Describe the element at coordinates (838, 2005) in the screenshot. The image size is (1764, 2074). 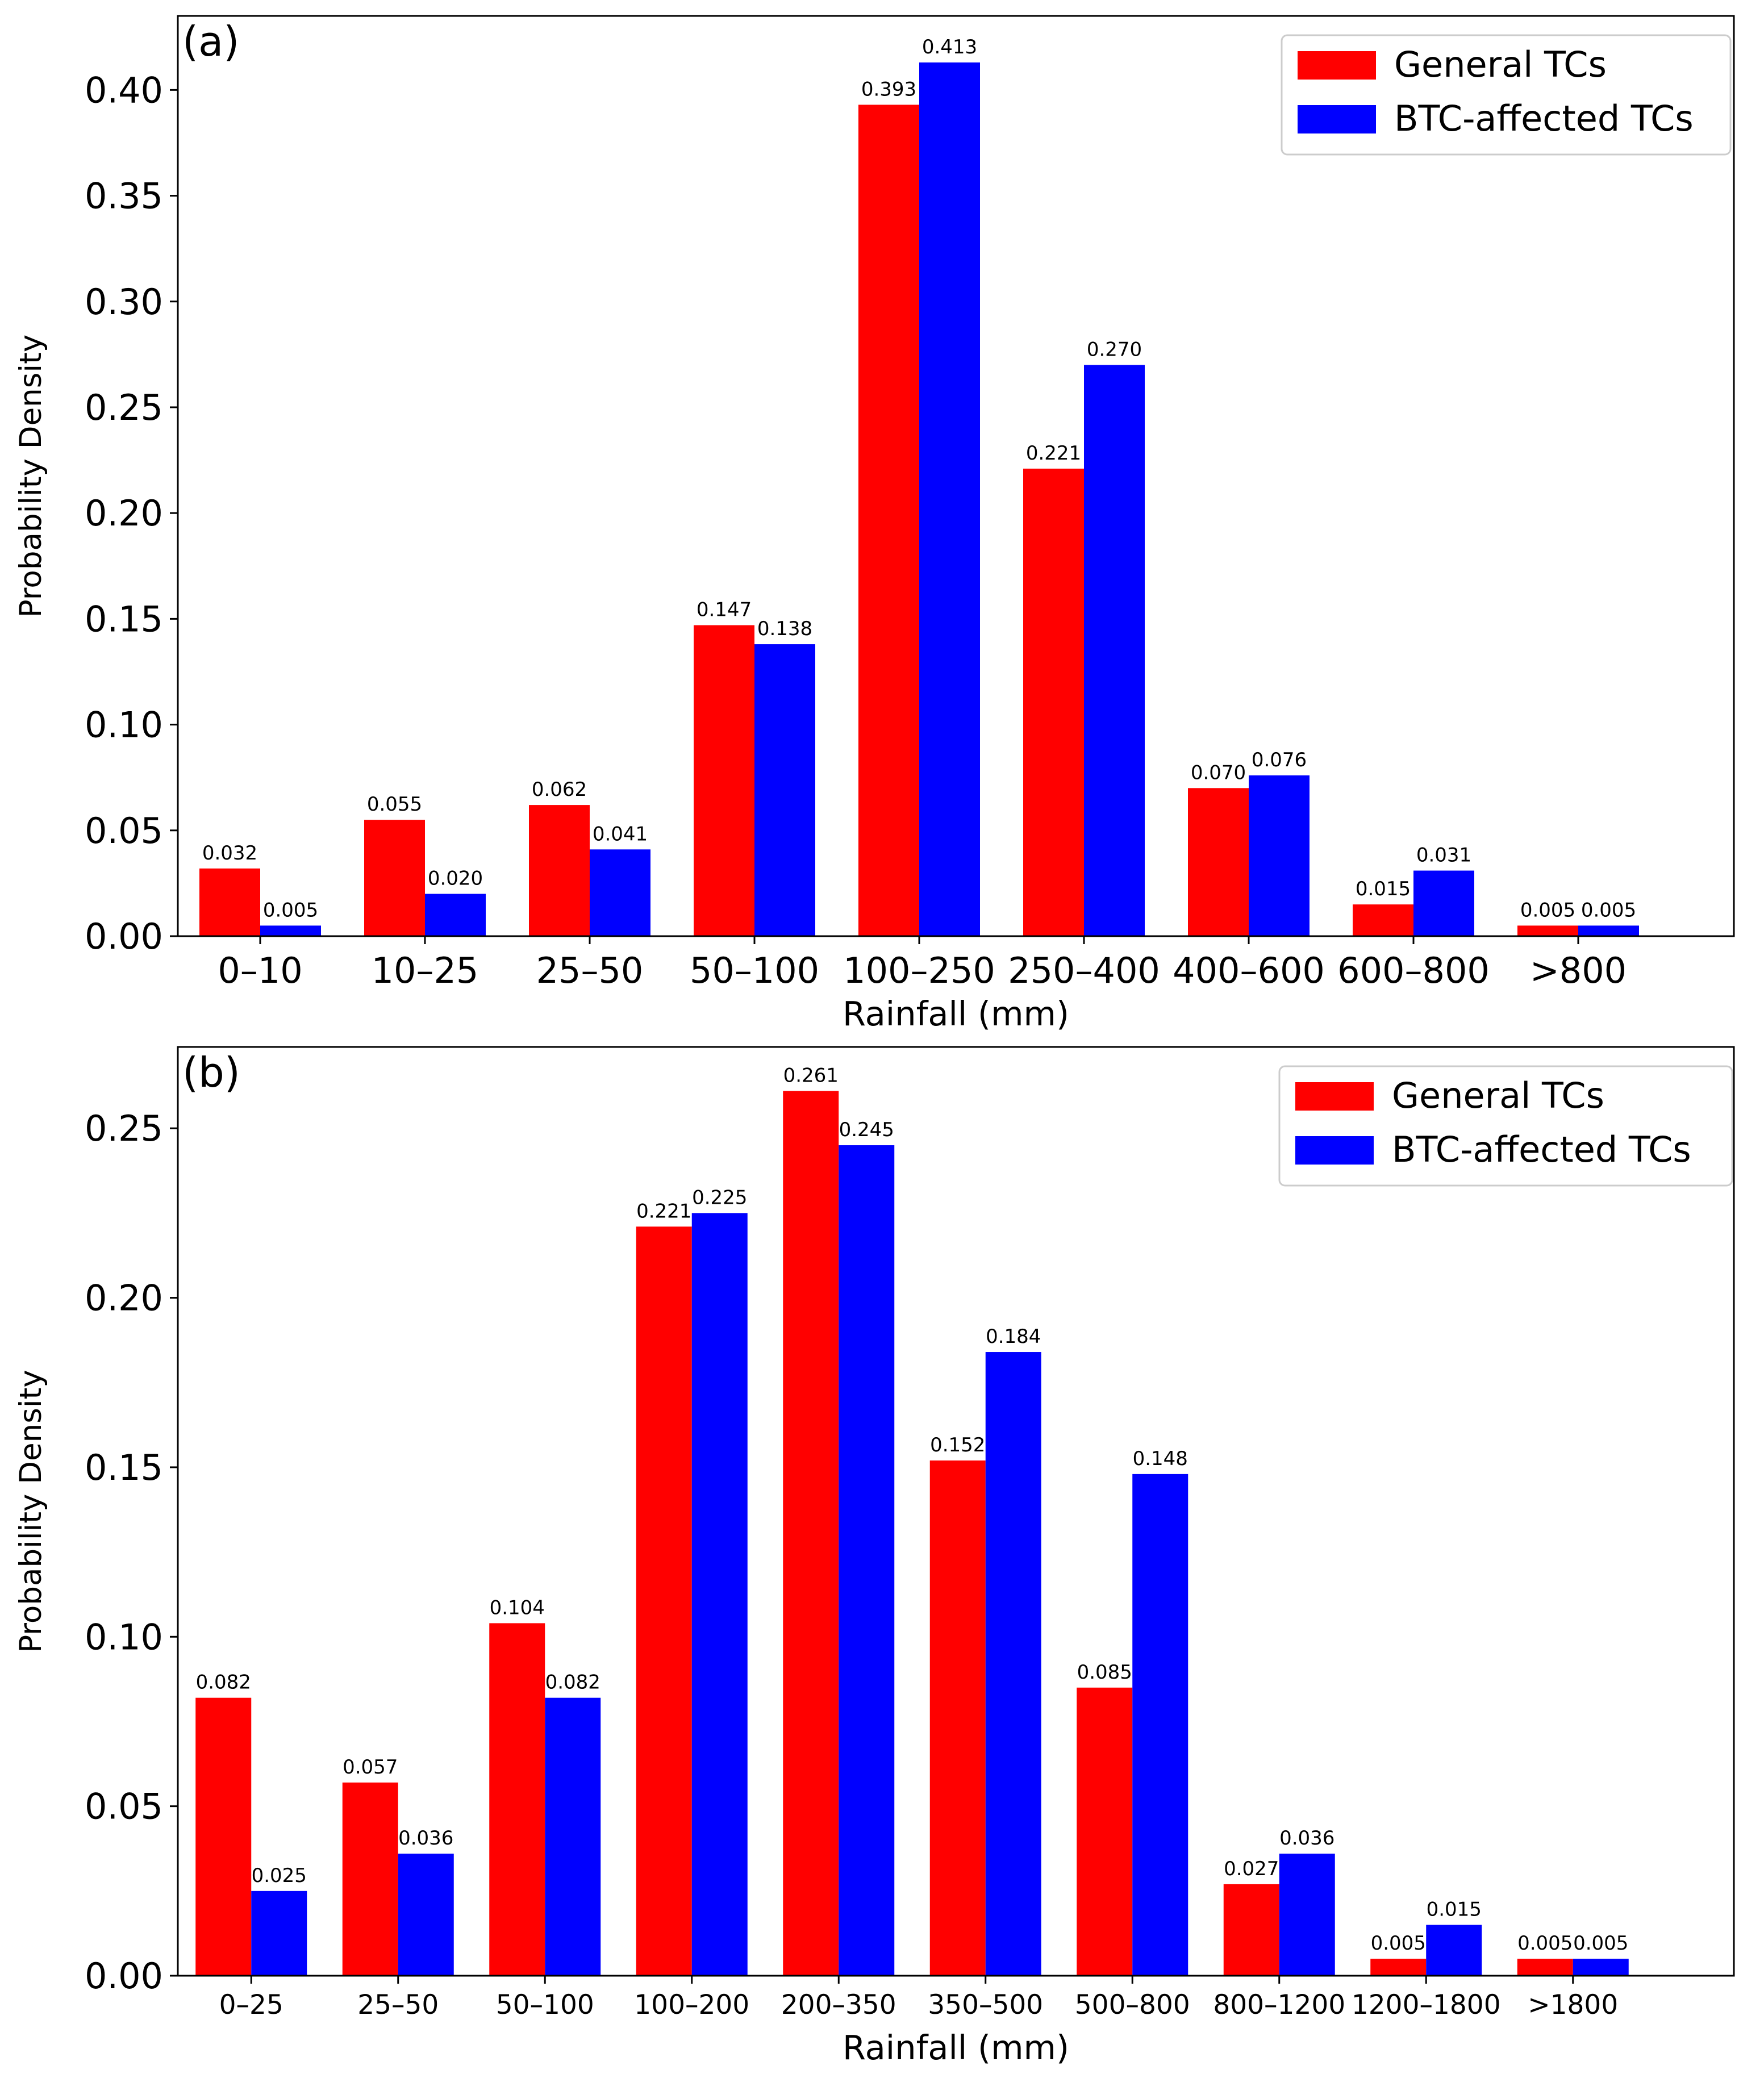
I see `x-tick-label-4: 200–350` at that location.